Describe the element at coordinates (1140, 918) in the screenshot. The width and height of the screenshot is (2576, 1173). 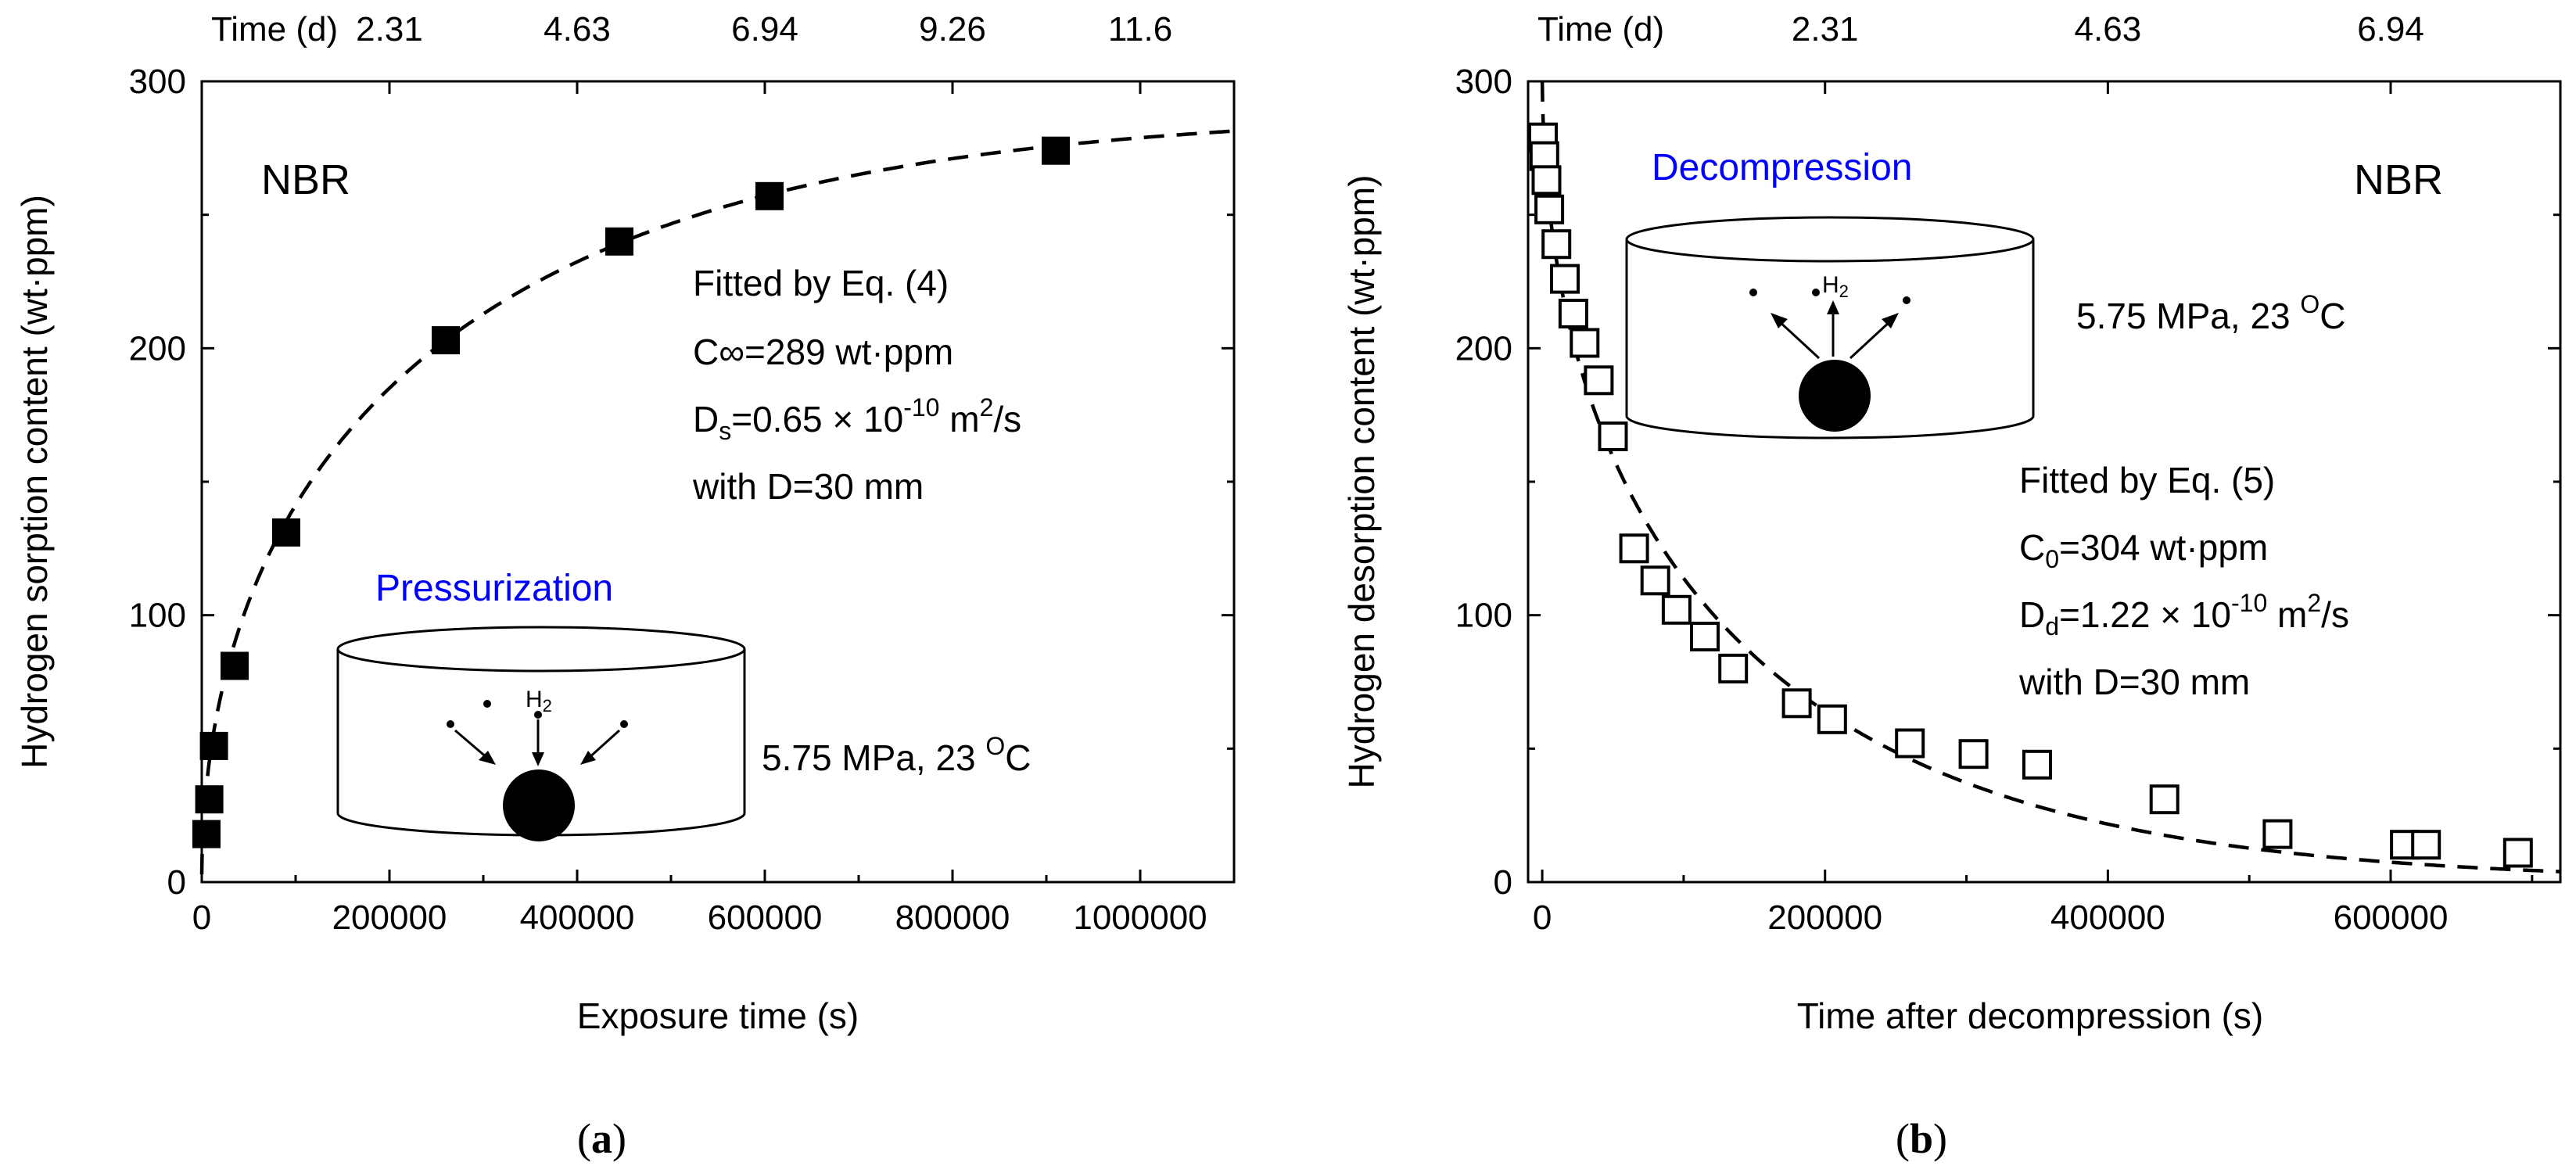
I see `x-tick-label: 1000000` at that location.